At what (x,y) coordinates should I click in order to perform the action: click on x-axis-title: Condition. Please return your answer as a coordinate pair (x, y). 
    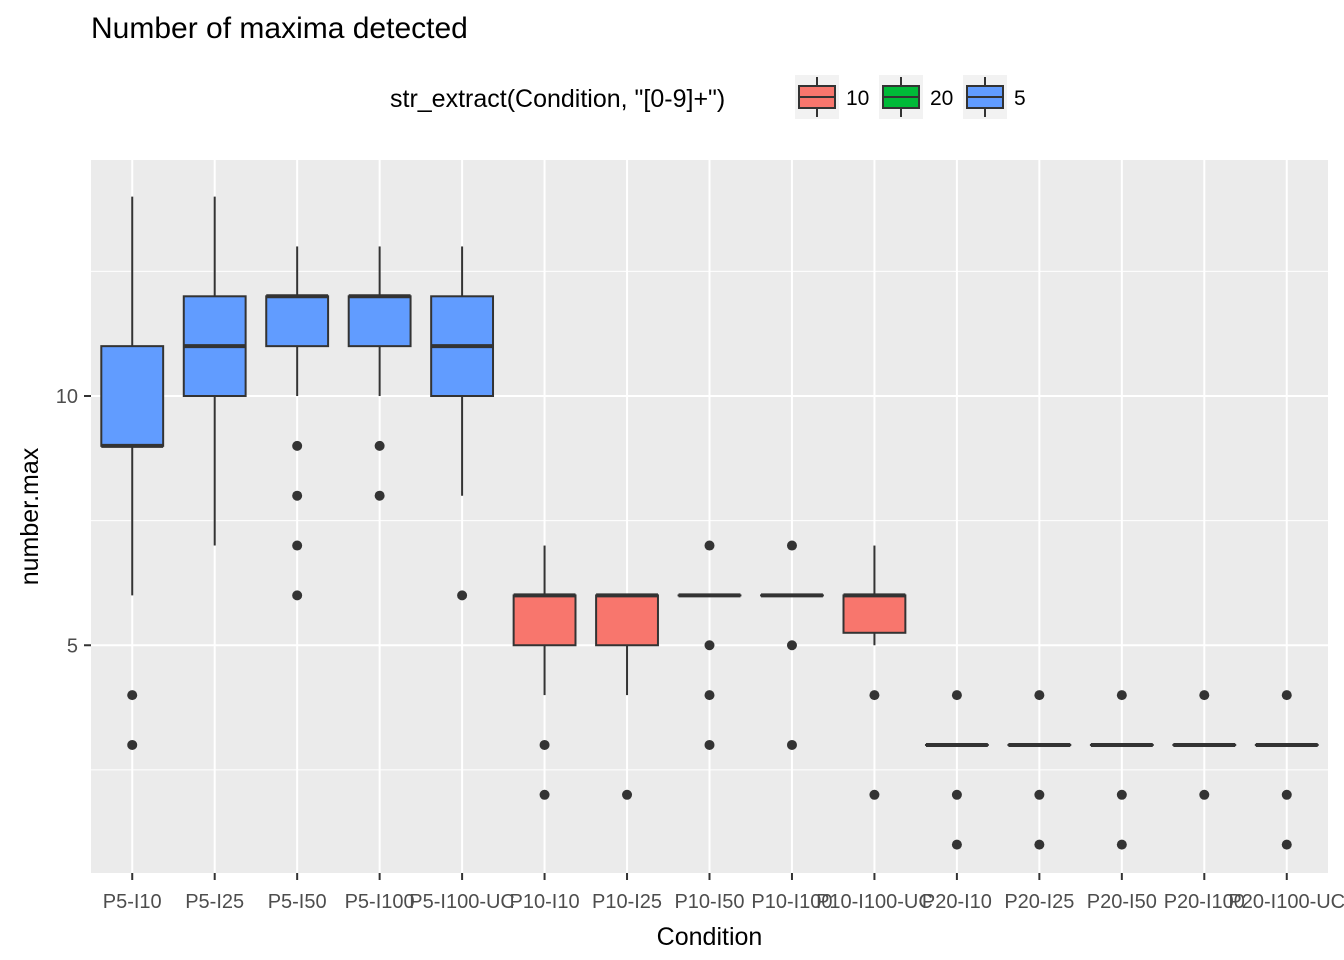
    Looking at the image, I should click on (710, 937).